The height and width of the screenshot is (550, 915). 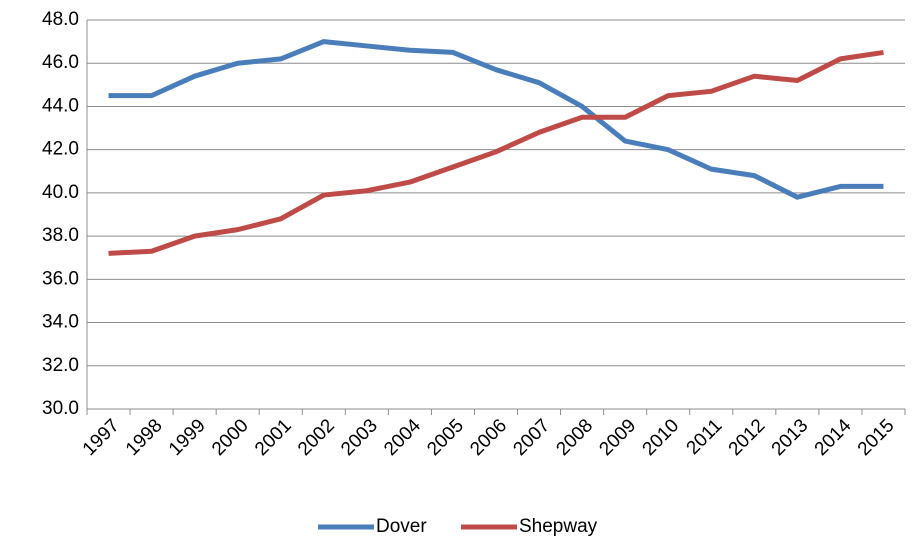 I want to click on legend-label: Dover, so click(x=401, y=526).